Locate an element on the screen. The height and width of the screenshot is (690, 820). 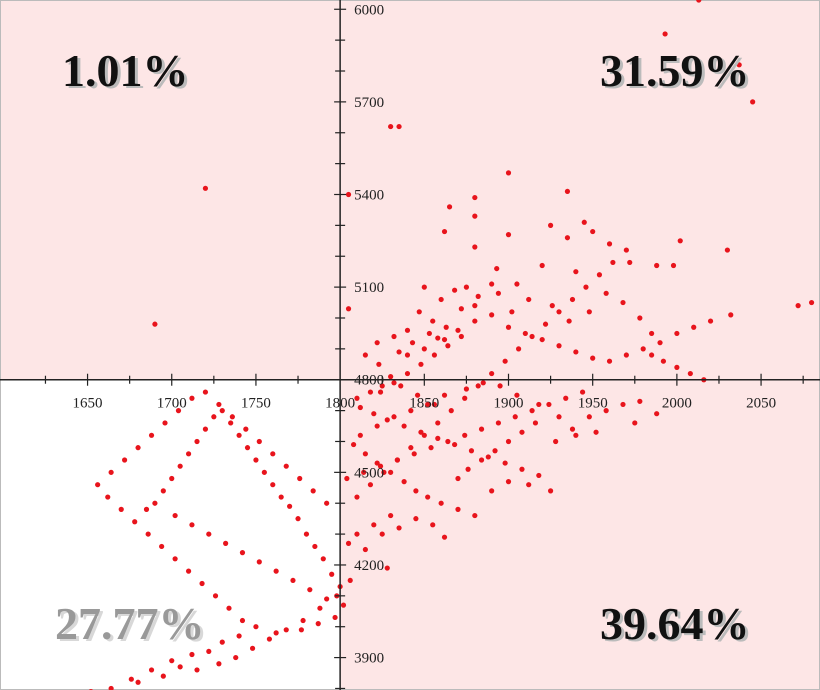
pct-top-right: 31.59% is located at coordinates (675, 70).